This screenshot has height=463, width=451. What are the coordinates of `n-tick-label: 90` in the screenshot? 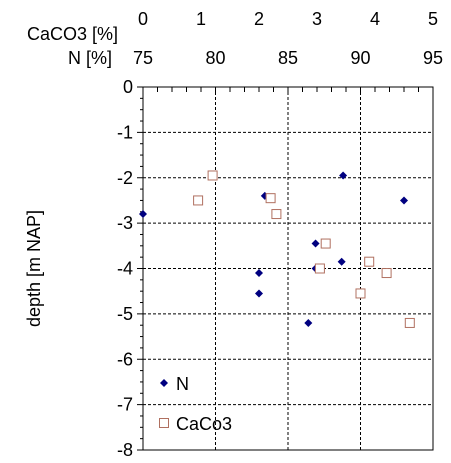 It's located at (360, 58).